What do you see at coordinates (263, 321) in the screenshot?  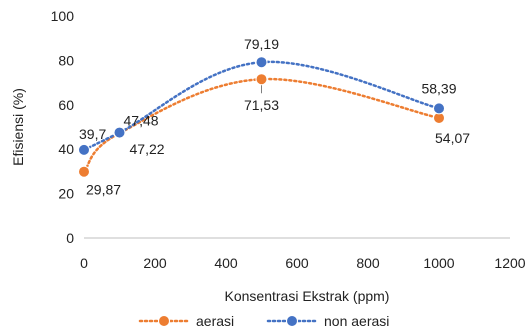 I see `legend: aerasi non aerasi` at bounding box center [263, 321].